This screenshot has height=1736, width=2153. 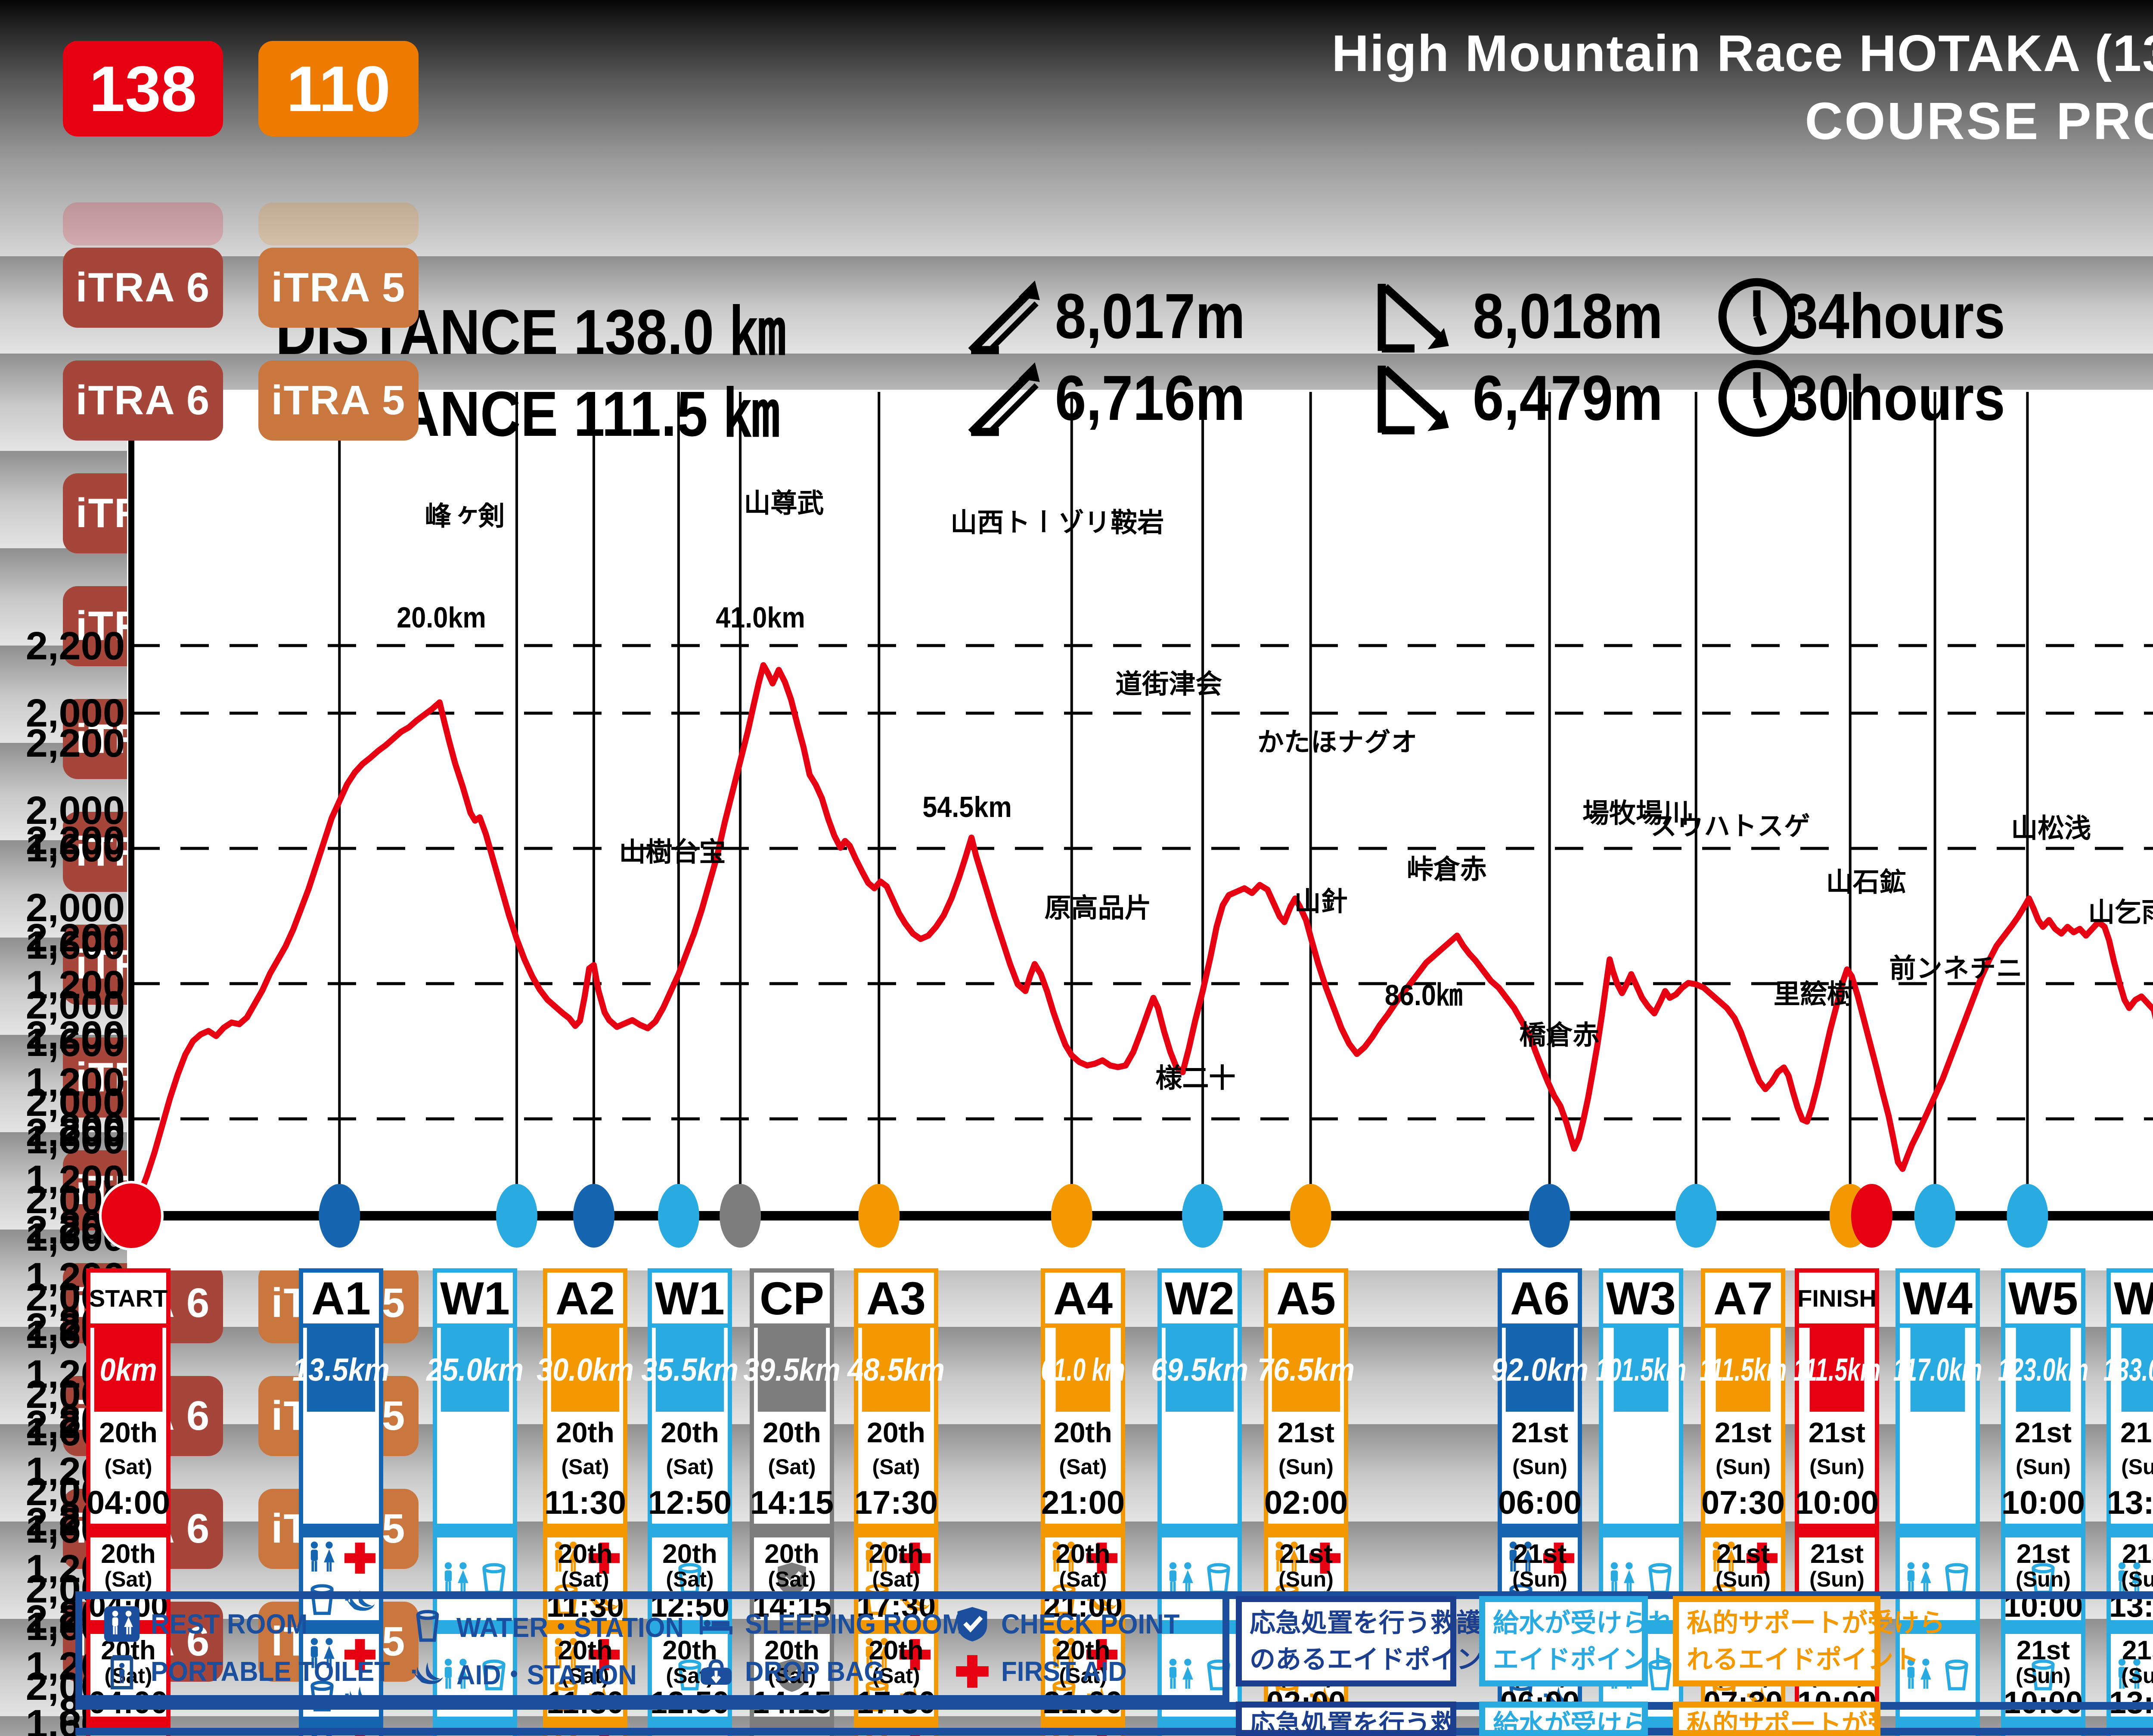 I want to click on mountain-label: 片品高原, so click(x=1095, y=909).